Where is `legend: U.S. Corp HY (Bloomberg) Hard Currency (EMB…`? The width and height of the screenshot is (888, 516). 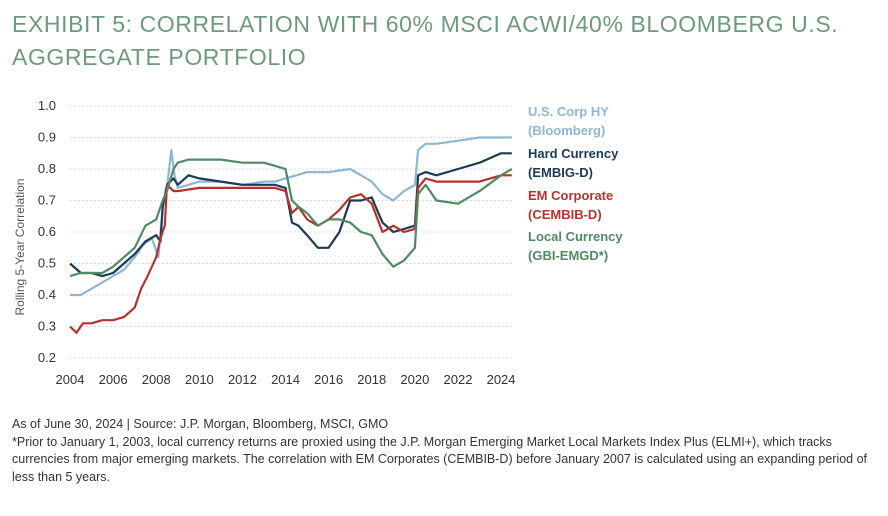
legend: U.S. Corp HY (Bloomberg) Hard Currency (EMB… is located at coordinates (575, 183).